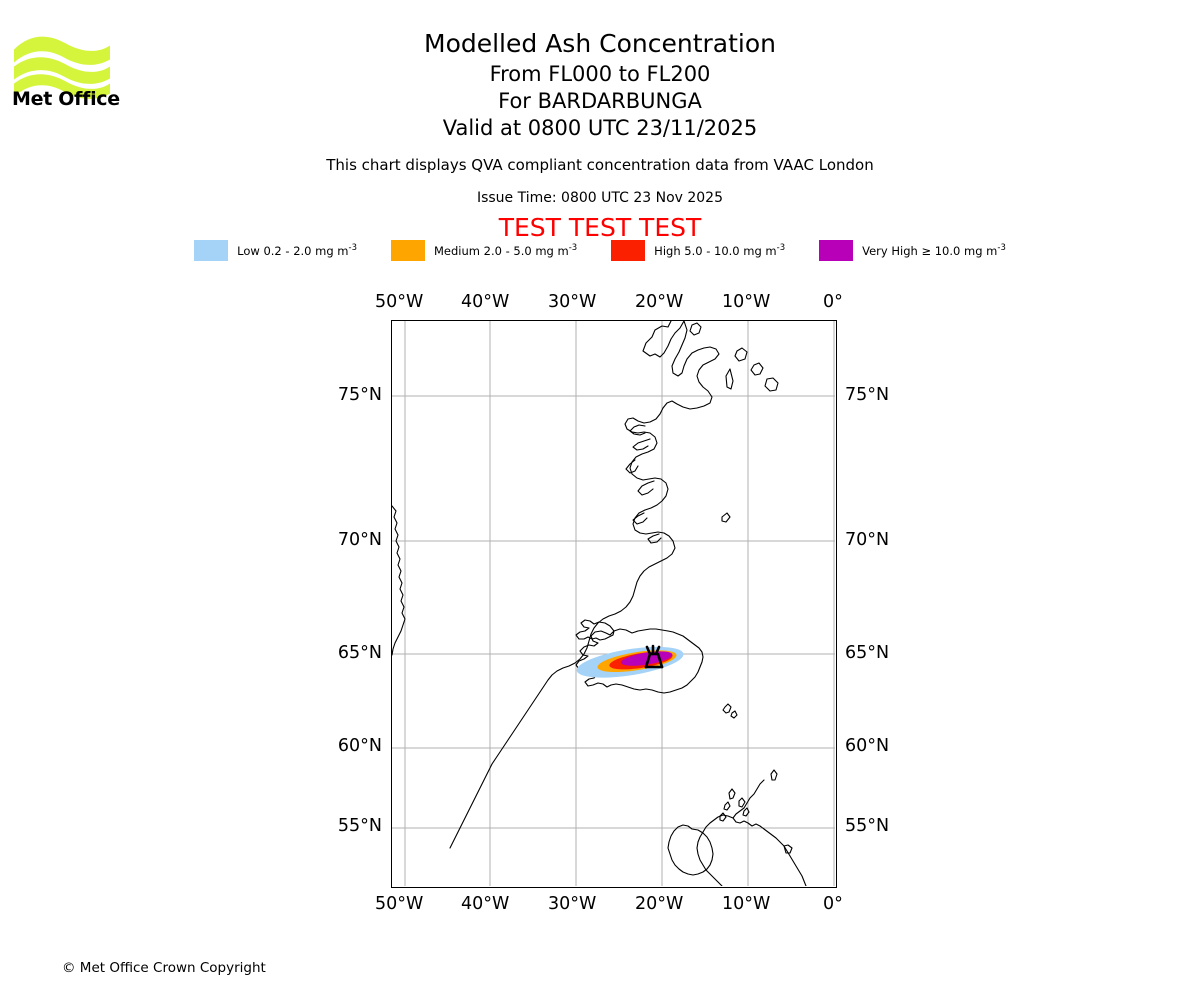 This screenshot has width=1200, height=1000. Describe the element at coordinates (734, 357) in the screenshot. I see `coastline-greenland-islands` at that location.